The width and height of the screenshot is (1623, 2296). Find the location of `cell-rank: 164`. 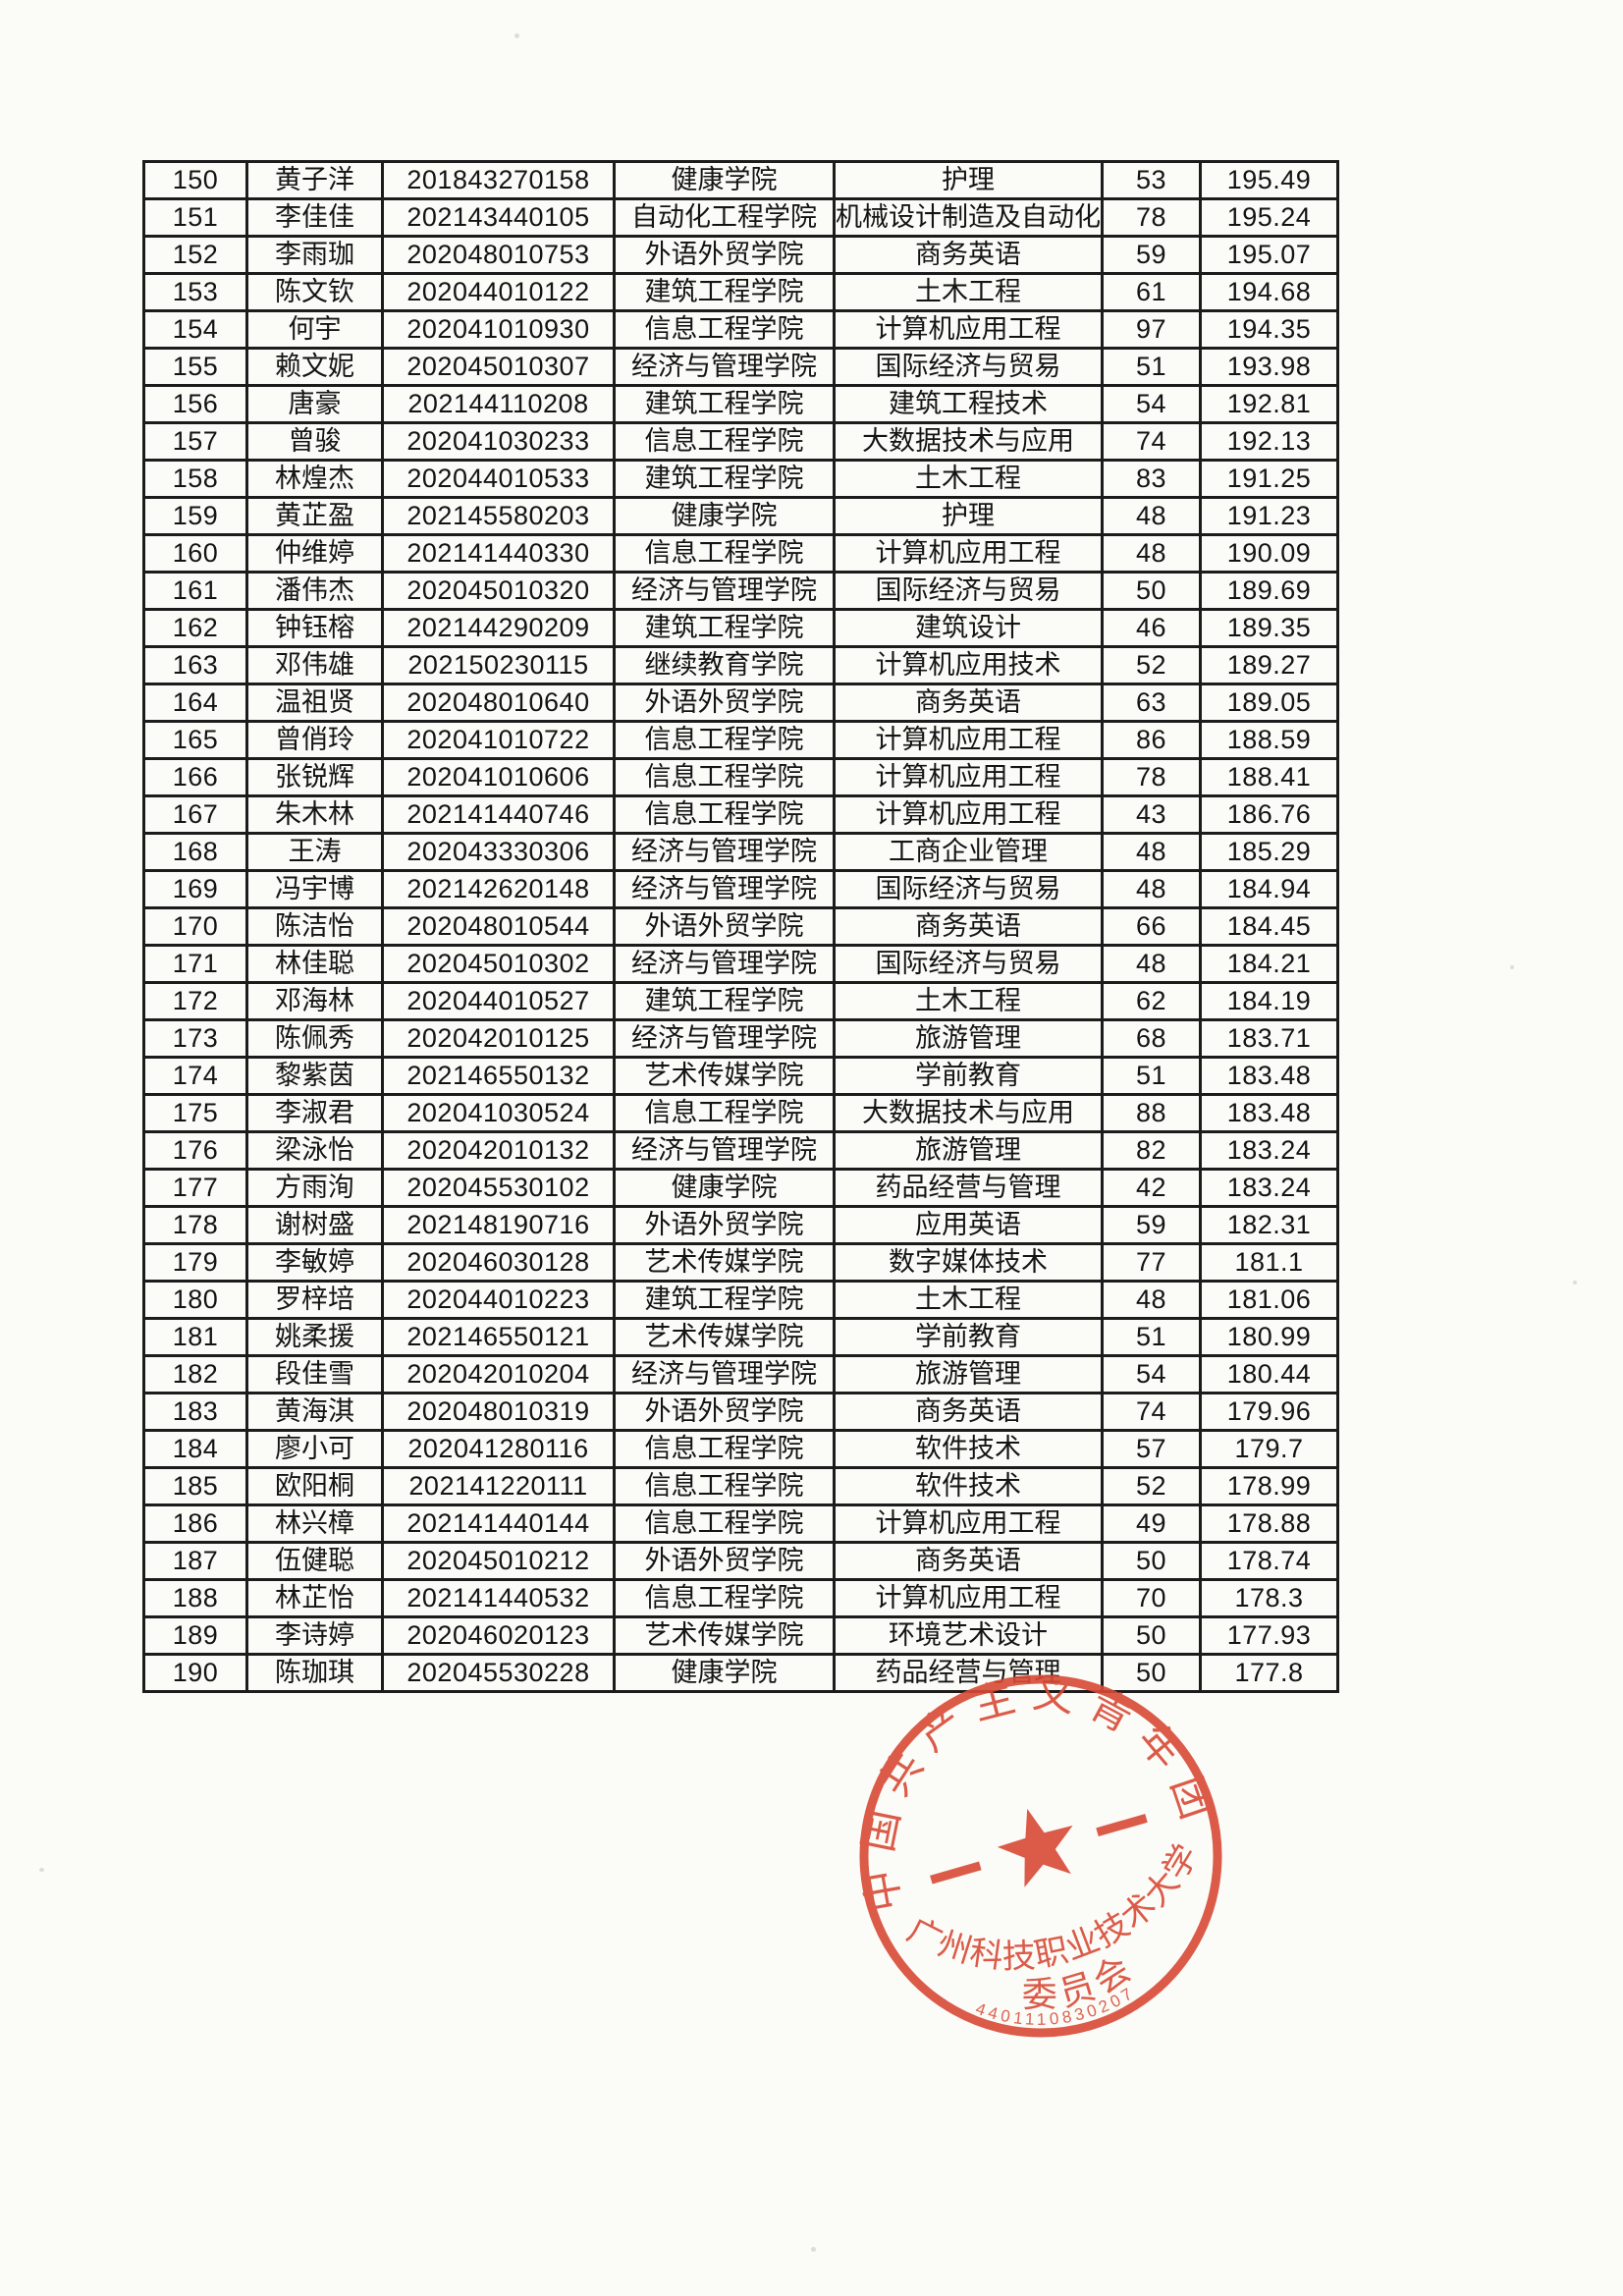

cell-rank: 164 is located at coordinates (195, 703).